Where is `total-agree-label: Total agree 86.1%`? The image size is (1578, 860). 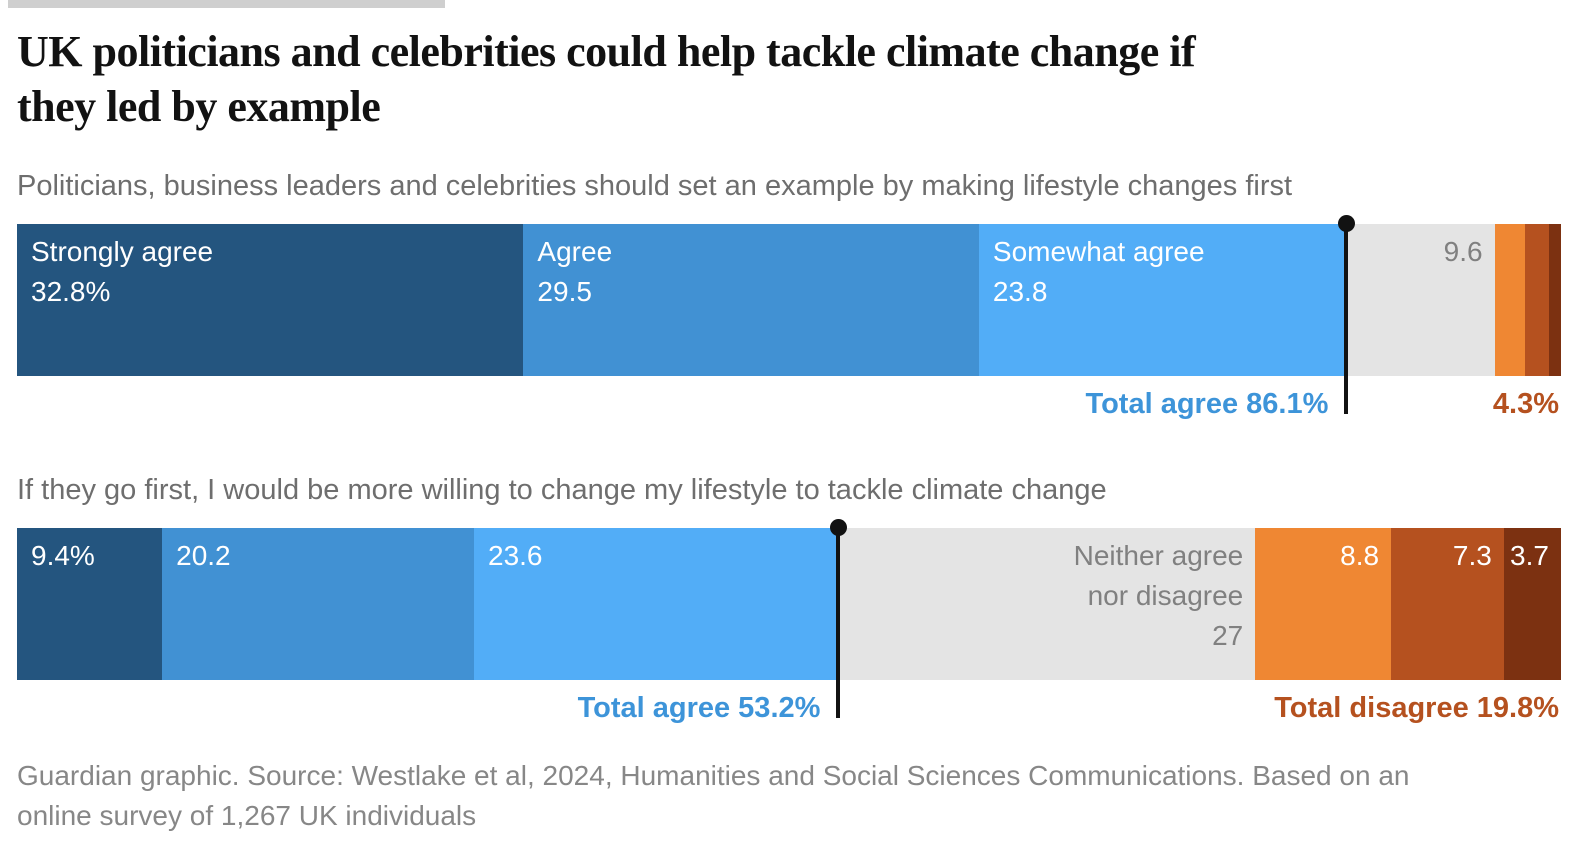
total-agree-label: Total agree 86.1% is located at coordinates (1207, 404).